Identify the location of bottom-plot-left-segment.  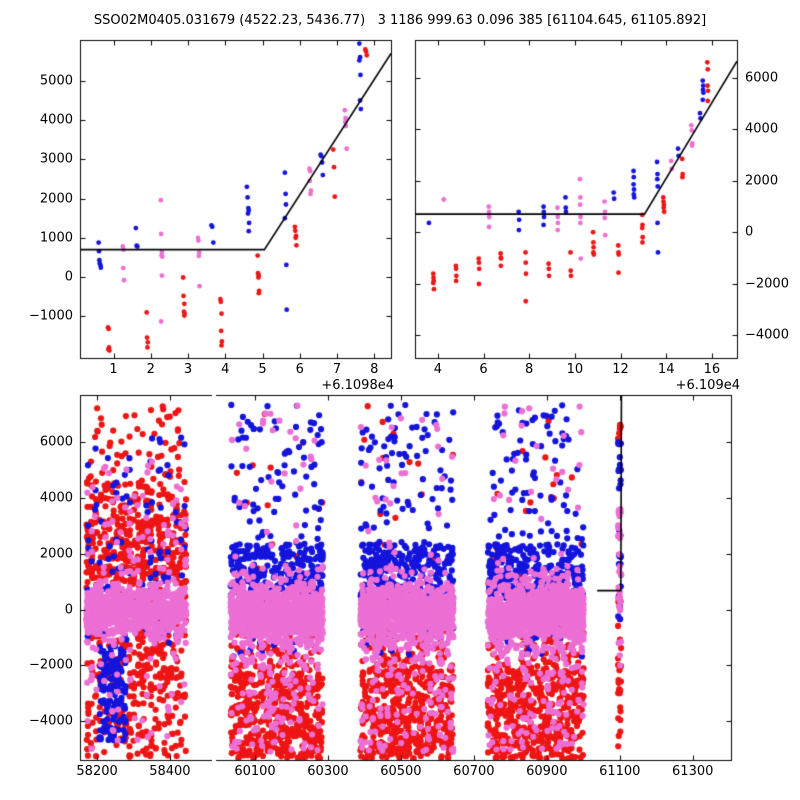
(145, 577).